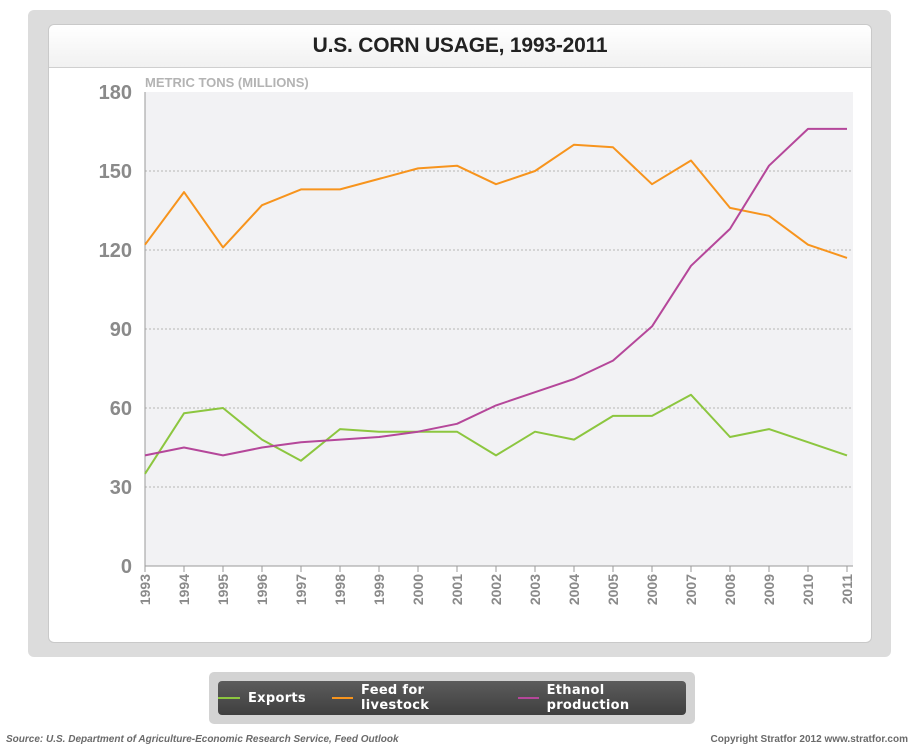  Describe the element at coordinates (496, 589) in the screenshot. I see `x-tick-label: 2002` at that location.